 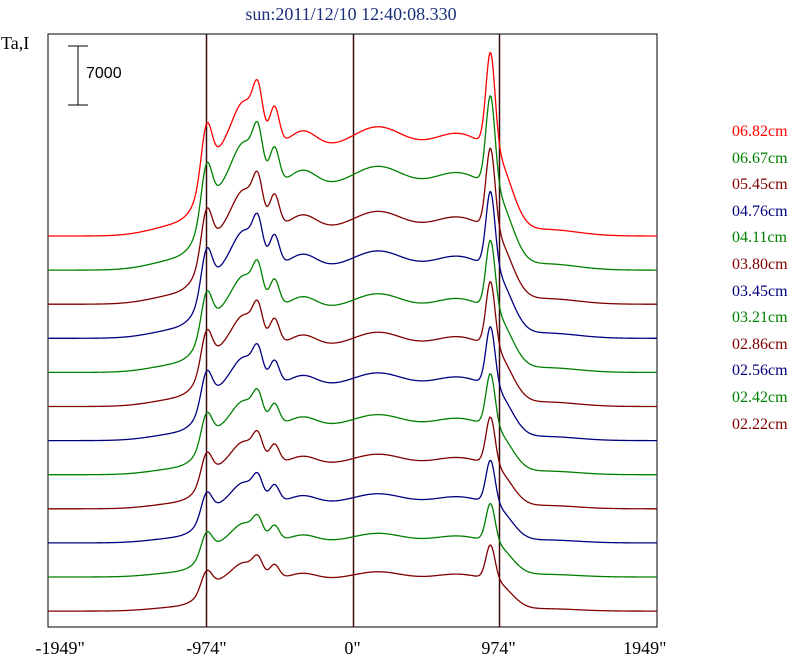 I want to click on scale-bar-label: 7000, so click(x=104, y=73).